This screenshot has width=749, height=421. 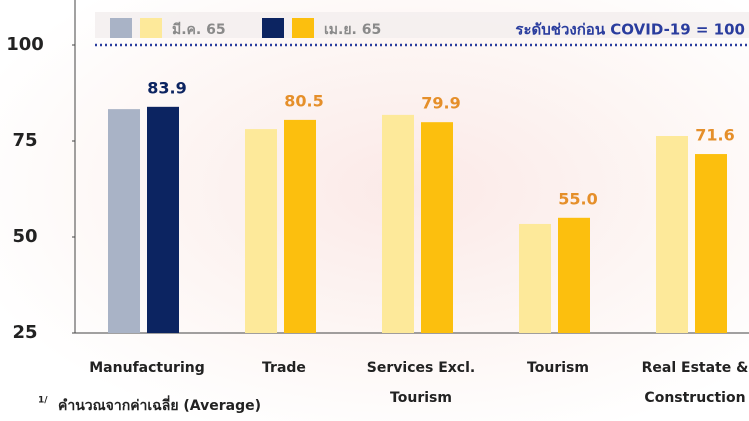 I want to click on legend-label: มี.ค. 65, so click(x=199, y=30).